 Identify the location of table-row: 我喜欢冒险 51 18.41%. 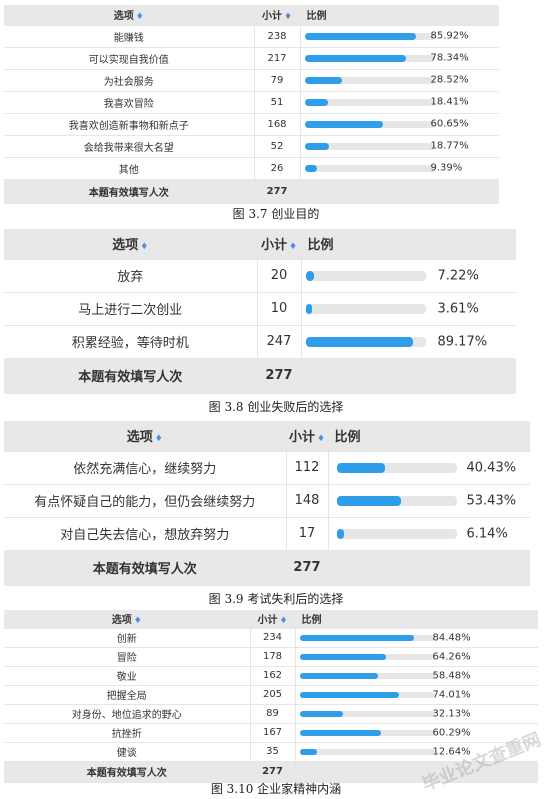
(251, 102).